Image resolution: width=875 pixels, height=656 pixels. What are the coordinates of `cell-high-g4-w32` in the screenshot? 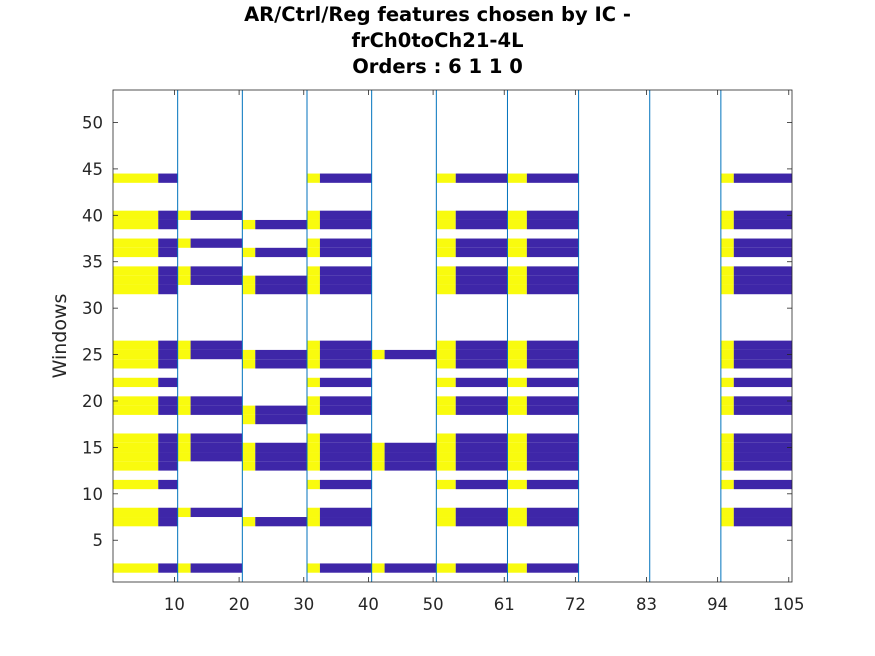 It's located at (313, 289).